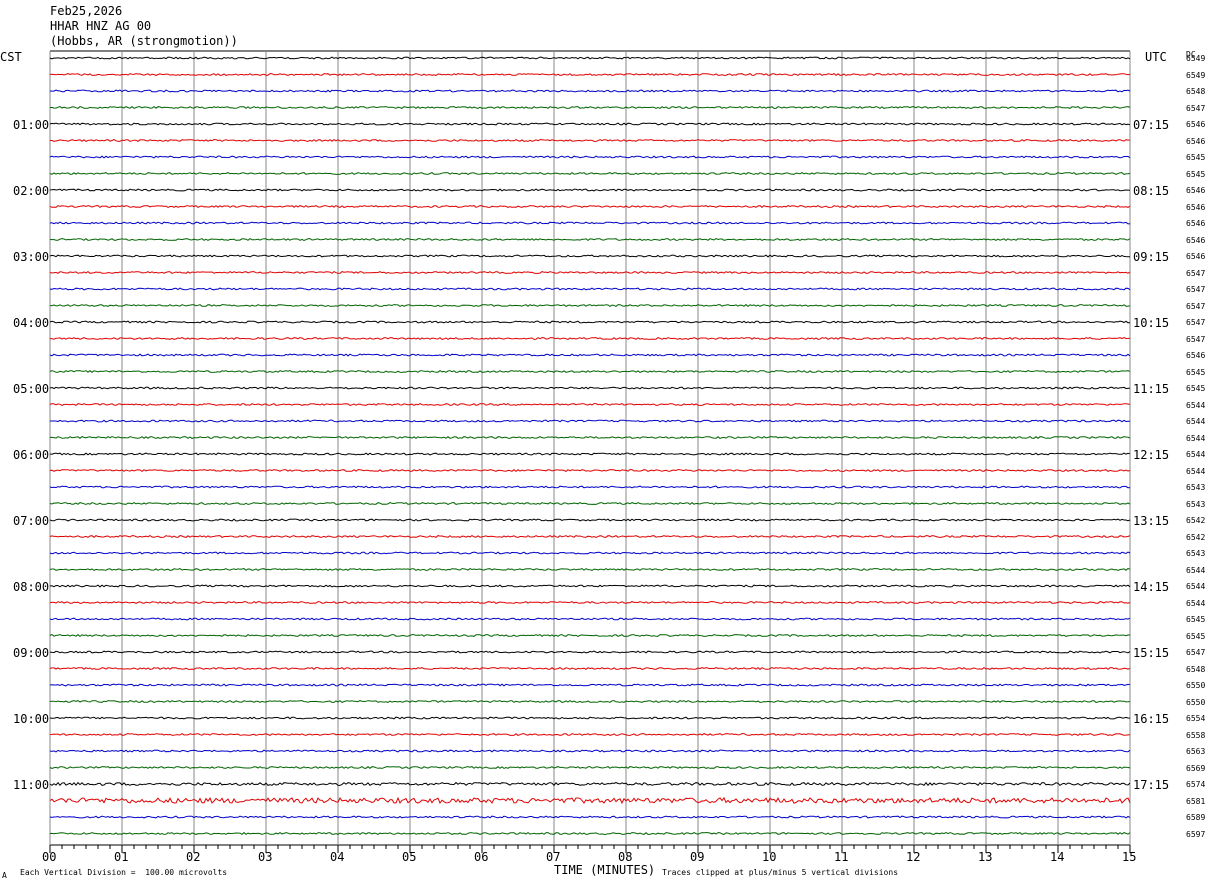 The height and width of the screenshot is (886, 1210). I want to click on left-hour-label: 05:00, so click(31, 389).